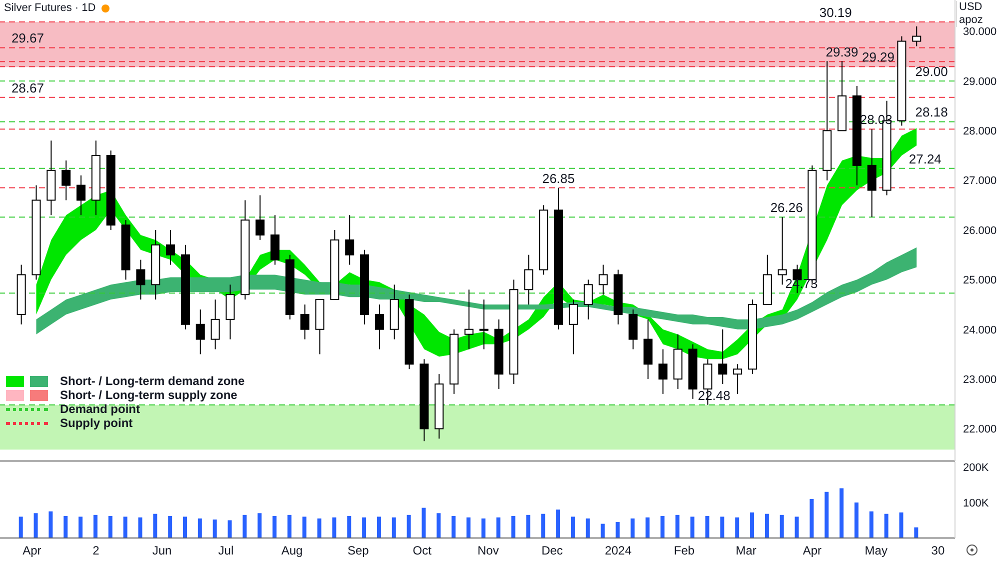  I want to click on annotation: 29.29, so click(878, 57).